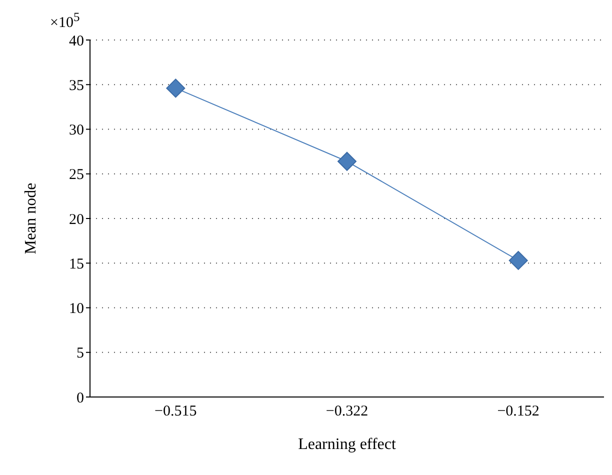 This screenshot has height=475, width=612. I want to click on y-tick-label: 15, so click(76, 264).